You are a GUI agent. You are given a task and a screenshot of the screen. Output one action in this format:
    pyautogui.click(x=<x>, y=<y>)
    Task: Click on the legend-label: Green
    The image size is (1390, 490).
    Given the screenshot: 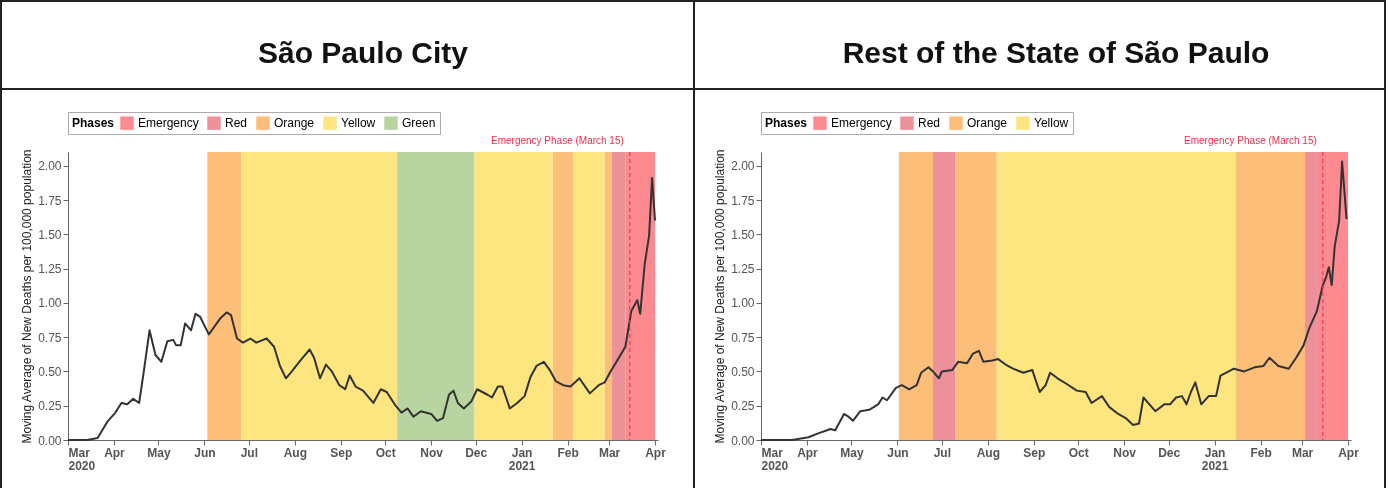 What is the action you would take?
    pyautogui.click(x=419, y=123)
    